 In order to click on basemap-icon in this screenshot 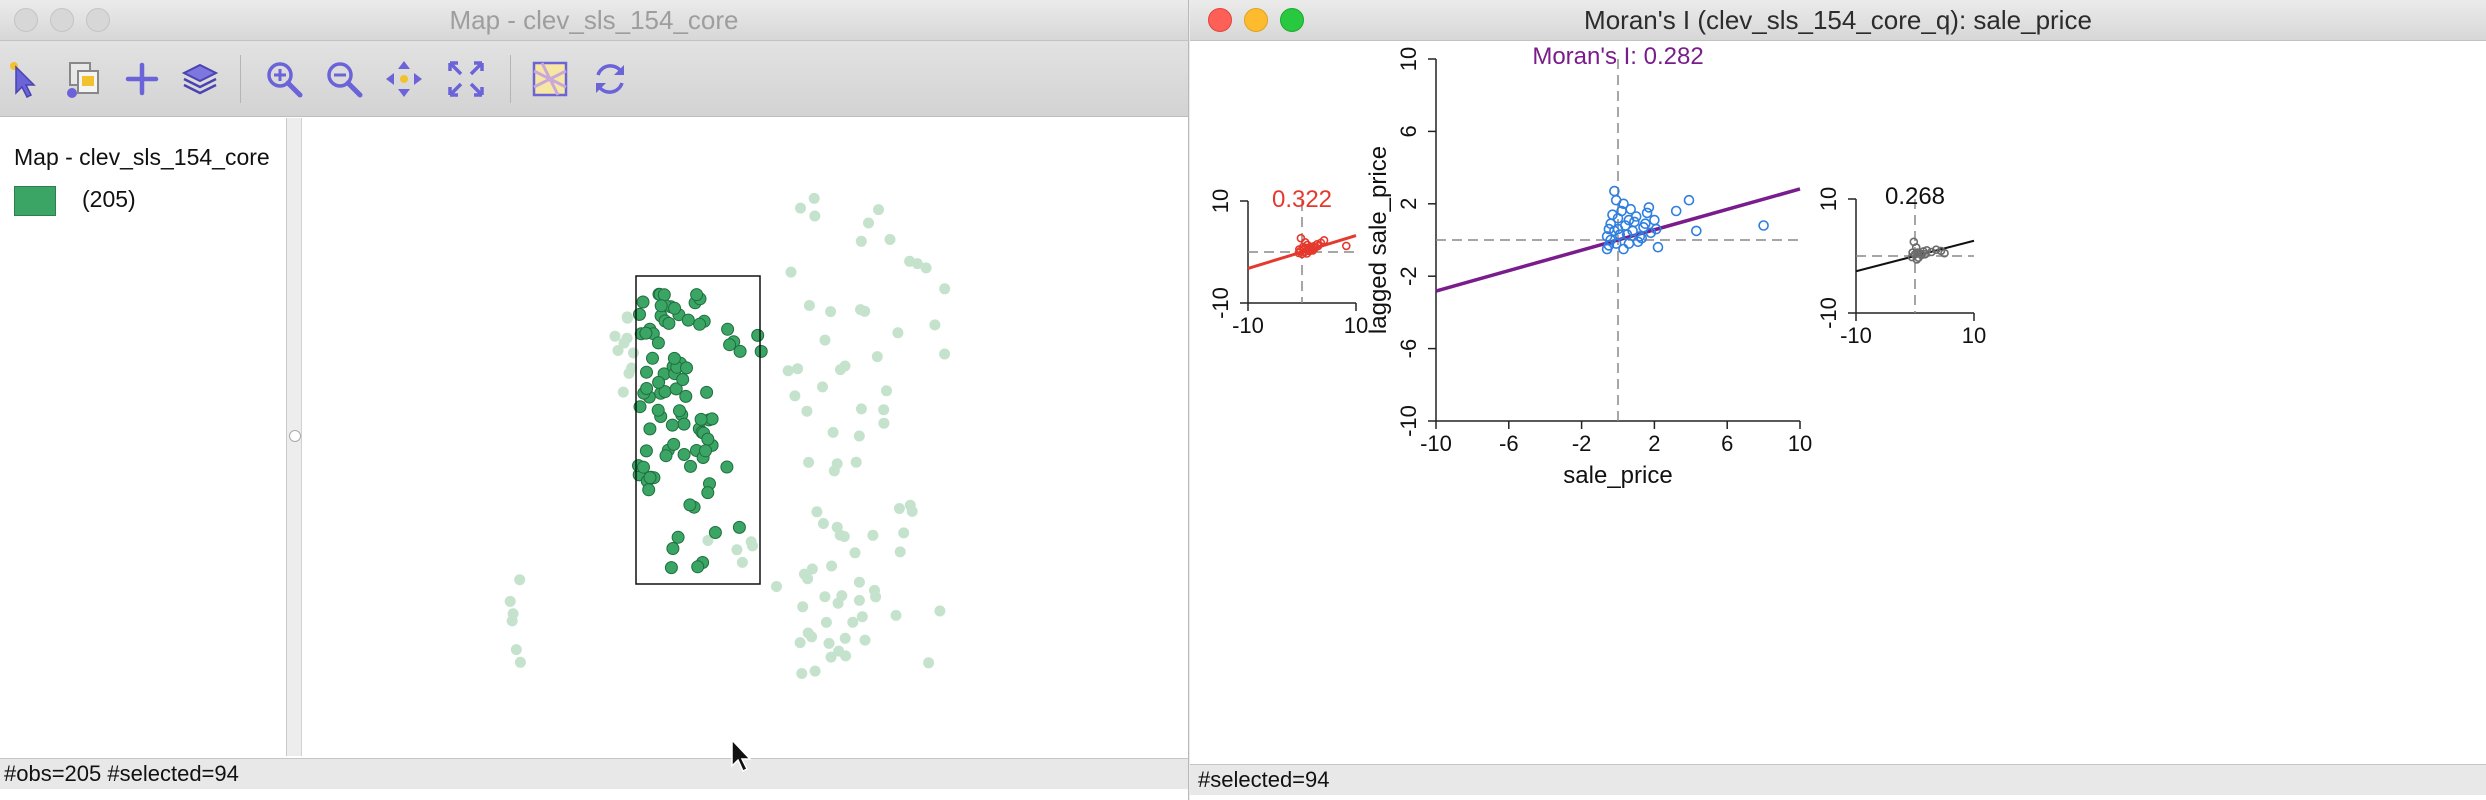, I will do `click(550, 79)`.